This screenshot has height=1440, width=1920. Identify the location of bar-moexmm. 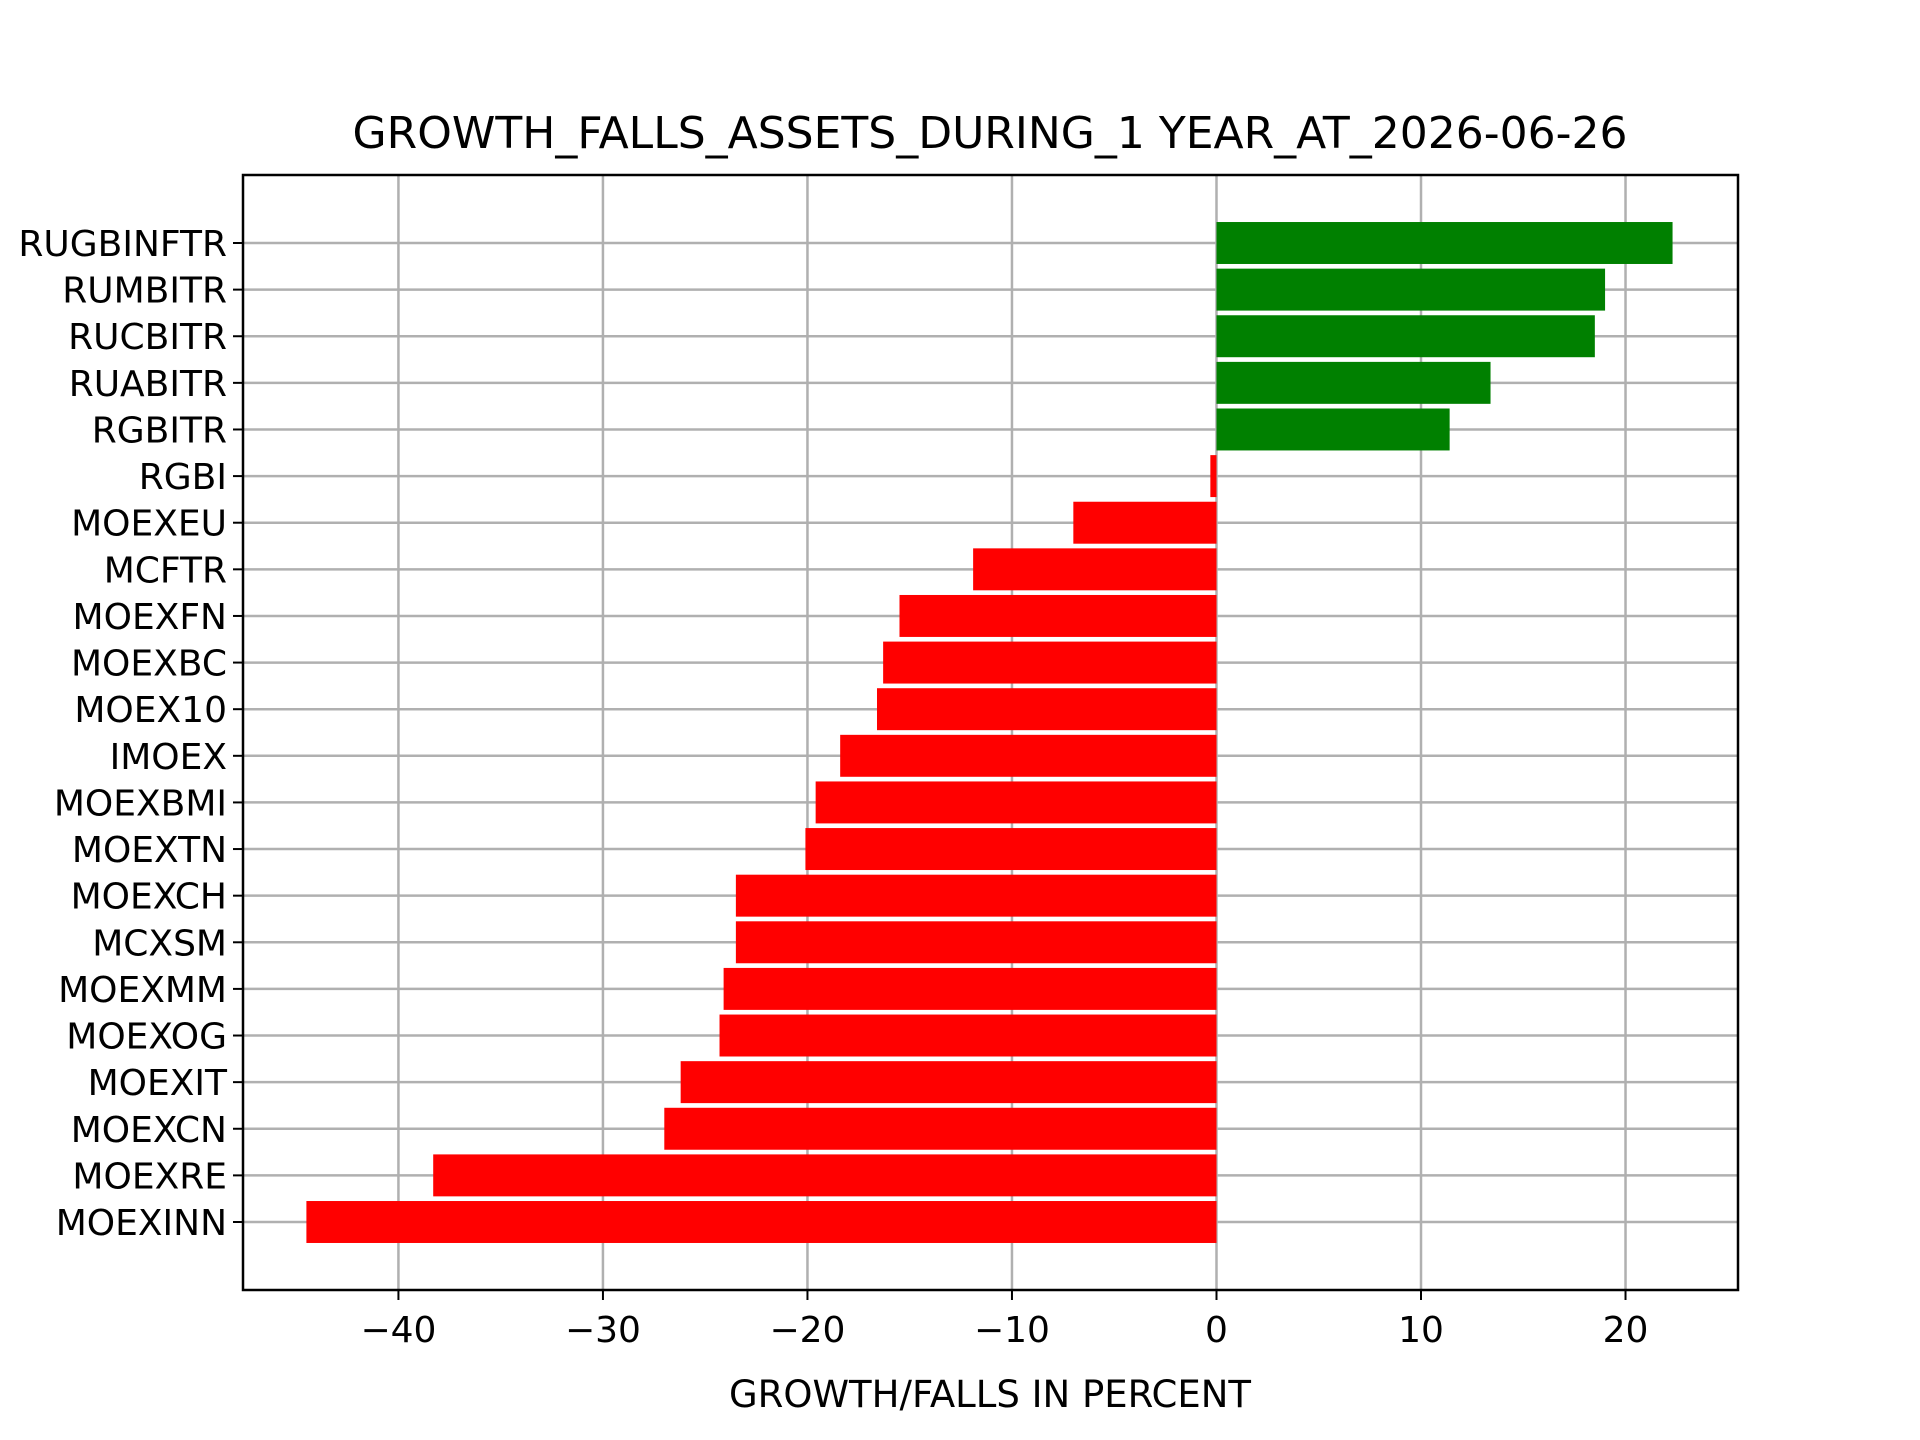
(970, 988).